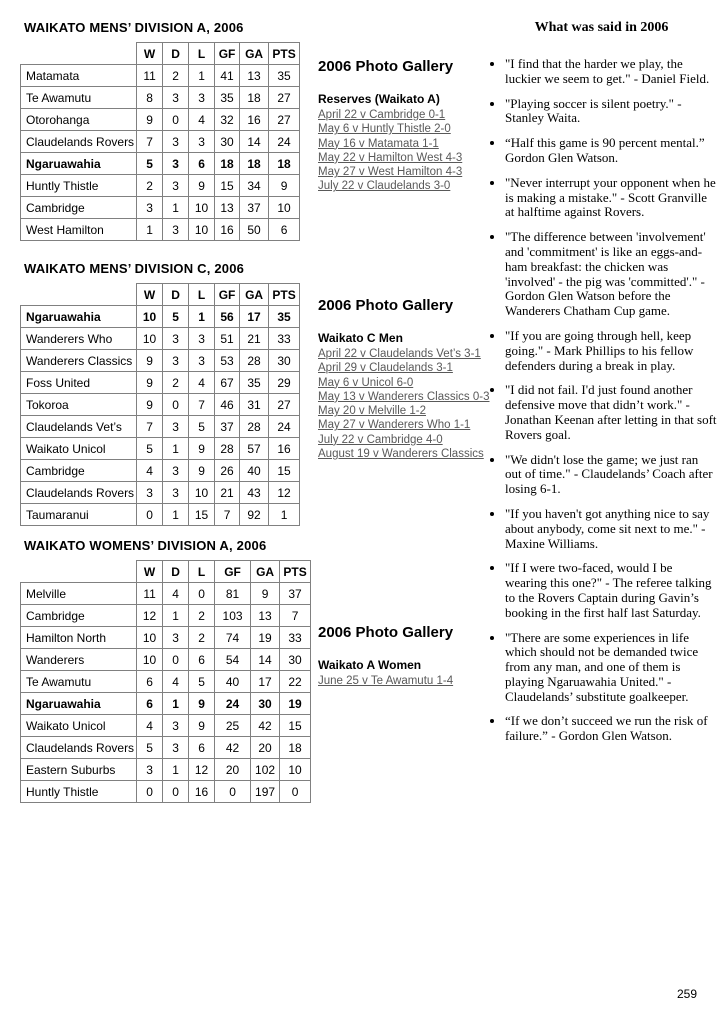 This screenshot has width=723, height=1024. Describe the element at coordinates (202, 681) in the screenshot. I see `stat-cell: 5` at that location.